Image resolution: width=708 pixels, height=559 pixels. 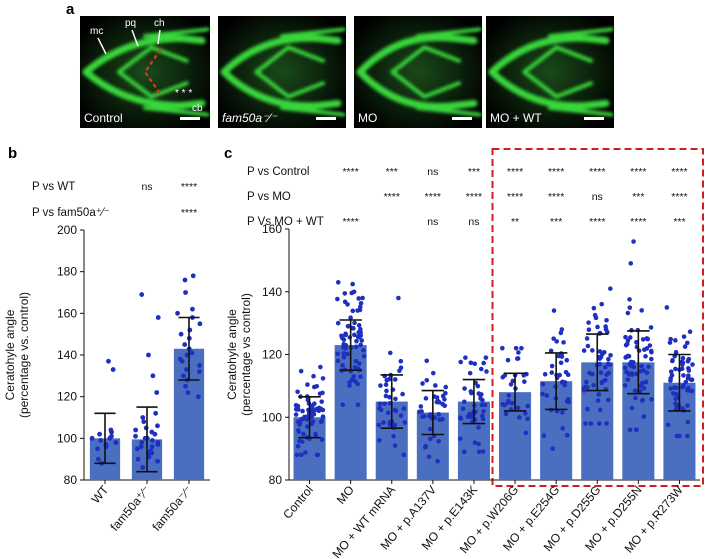 I want to click on ceratohyal-lower, so click(x=557, y=84).